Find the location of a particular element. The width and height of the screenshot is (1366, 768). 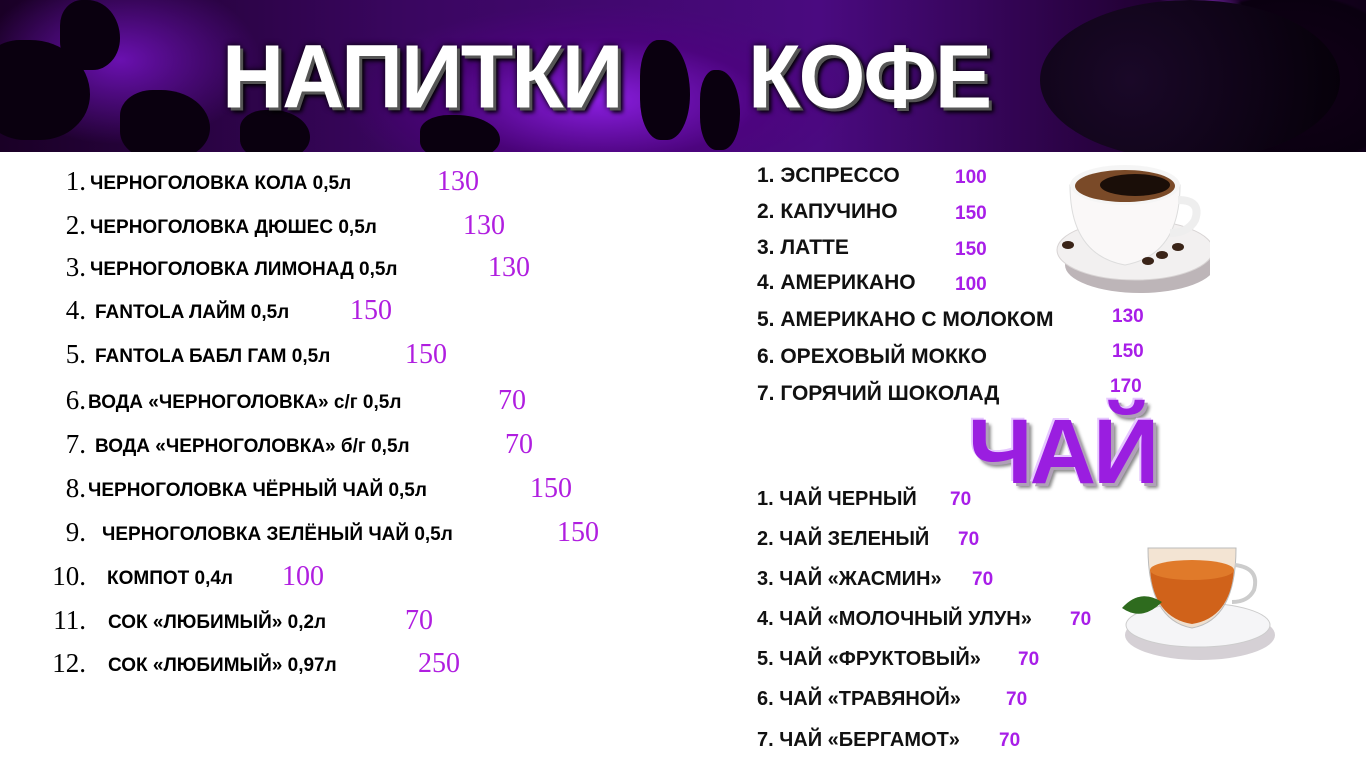

item-name: 5. АМЕРИКАНО С МОЛОКОМ is located at coordinates (905, 319).